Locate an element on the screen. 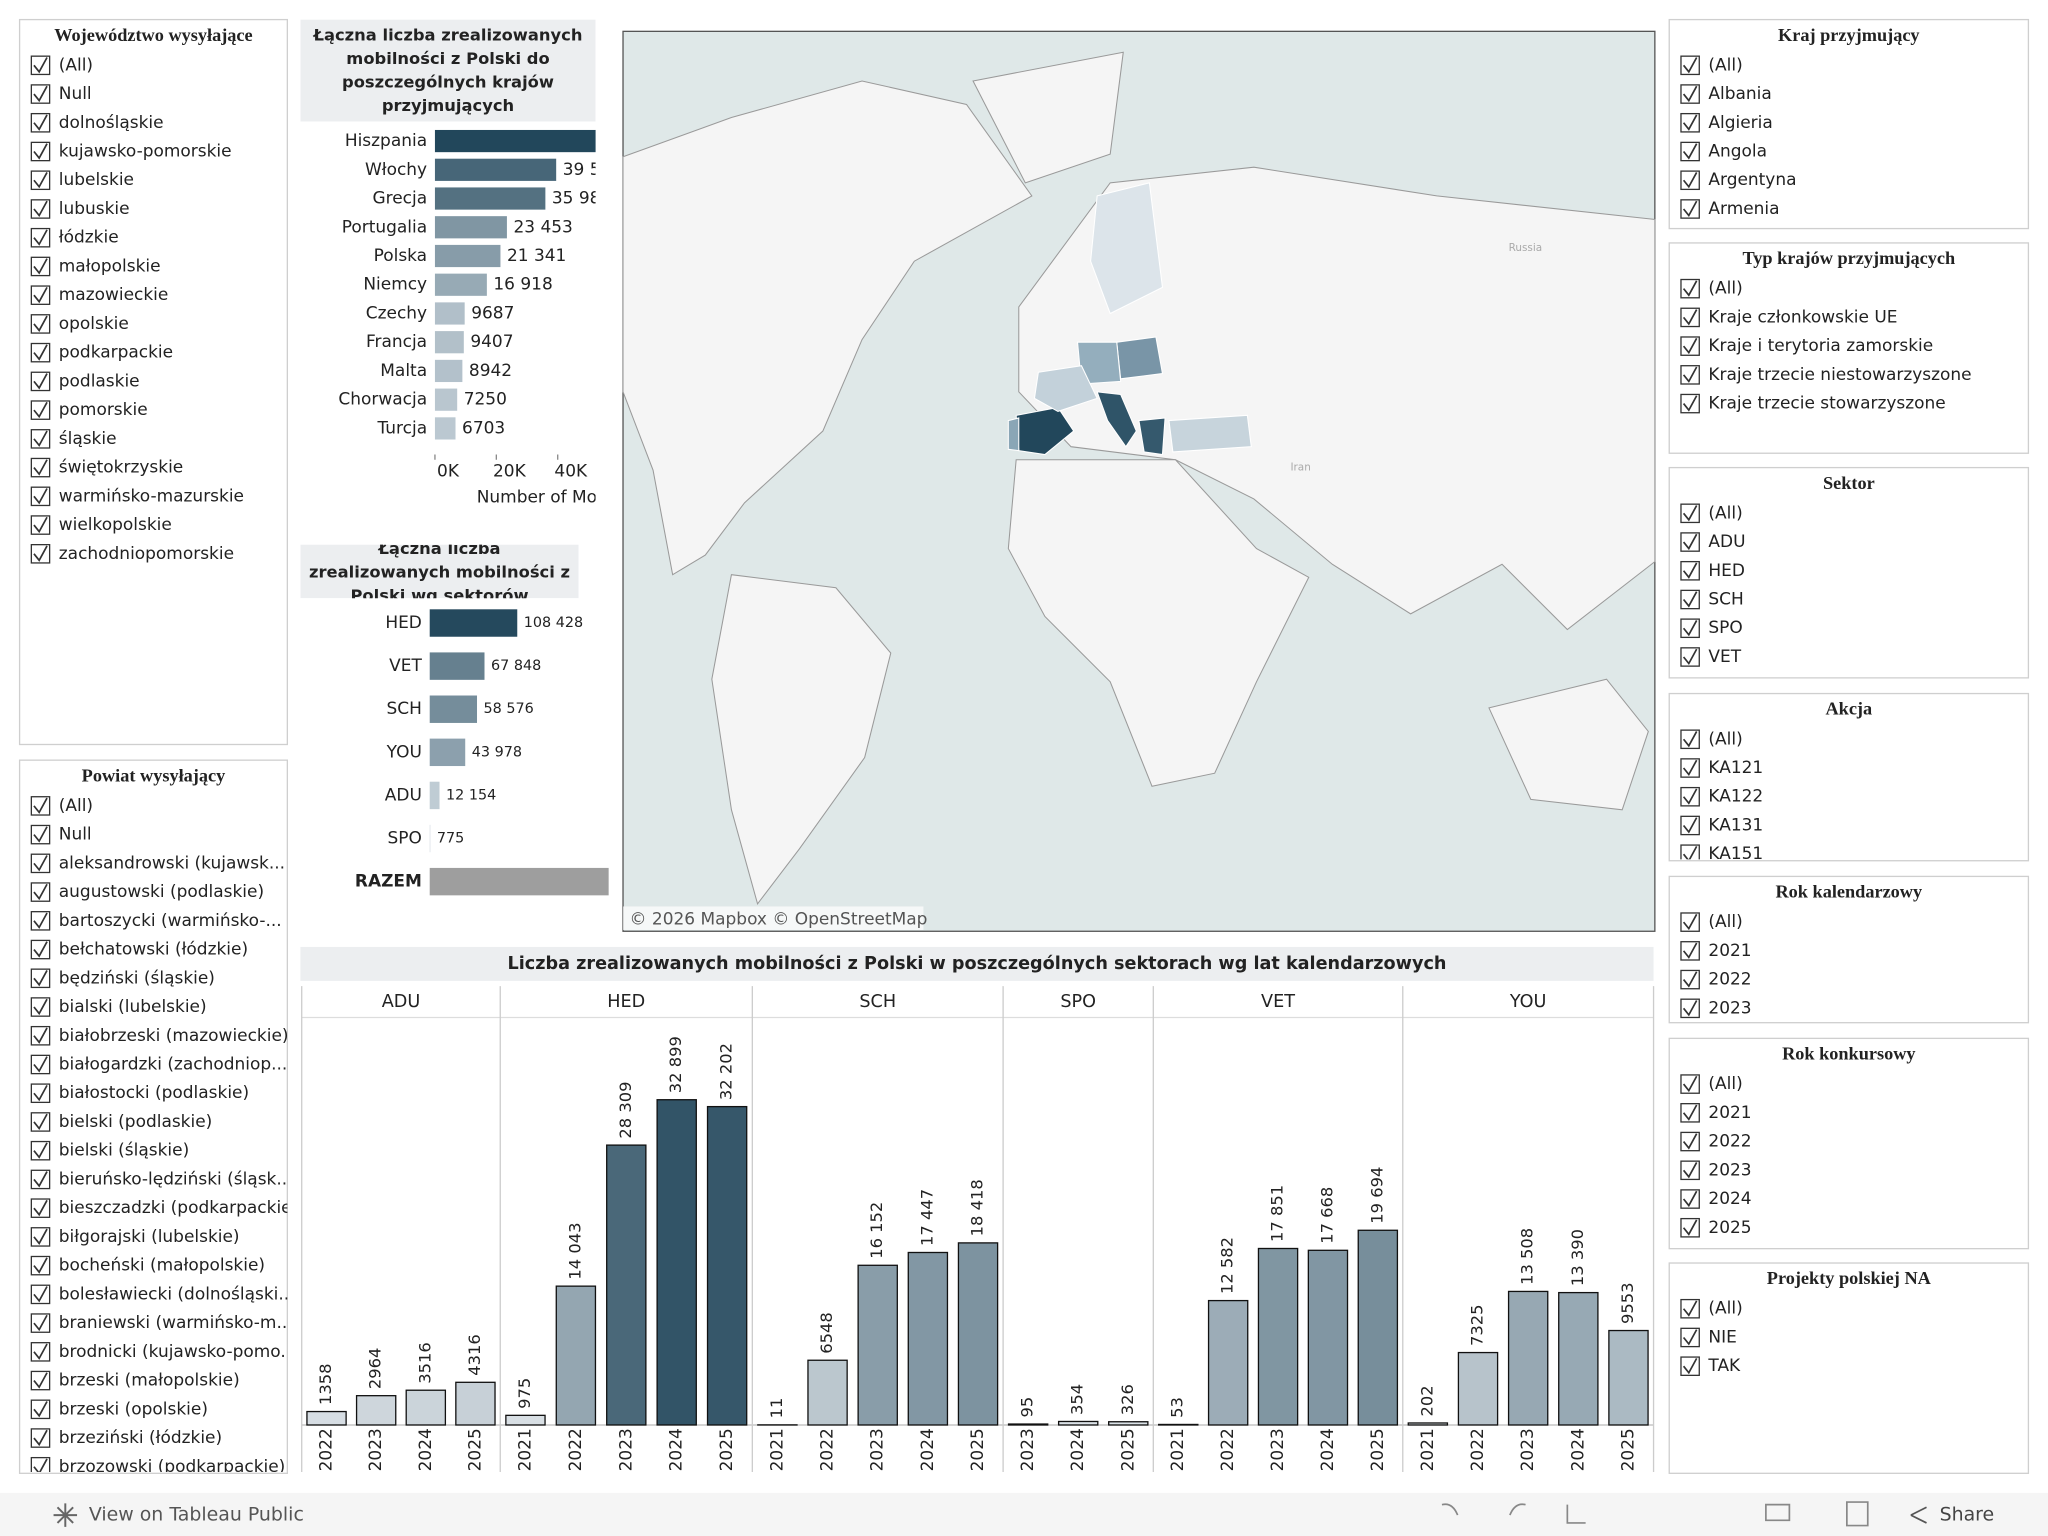 Image resolution: width=2048 pixels, height=1536 pixels. filter-item: bocheński (małopolskie) is located at coordinates (162, 1266).